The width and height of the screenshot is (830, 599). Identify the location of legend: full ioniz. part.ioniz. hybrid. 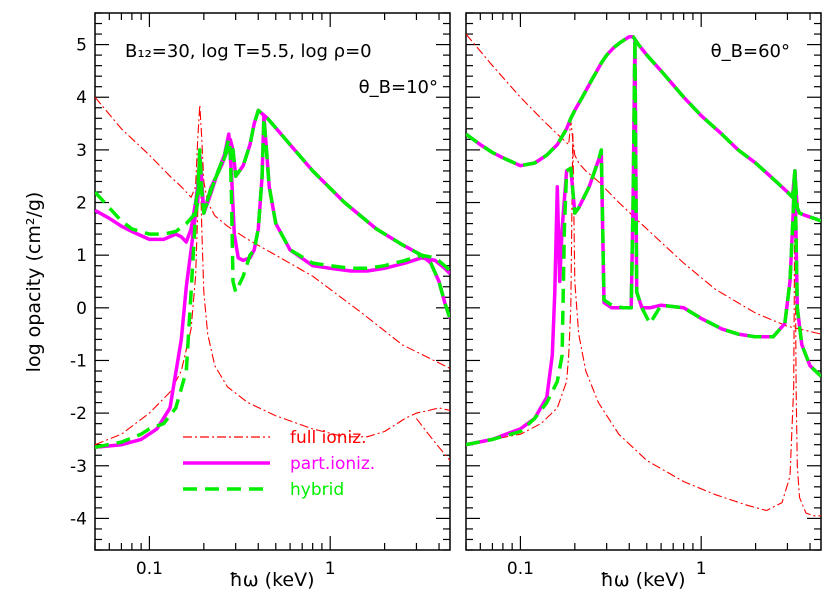
(279, 464).